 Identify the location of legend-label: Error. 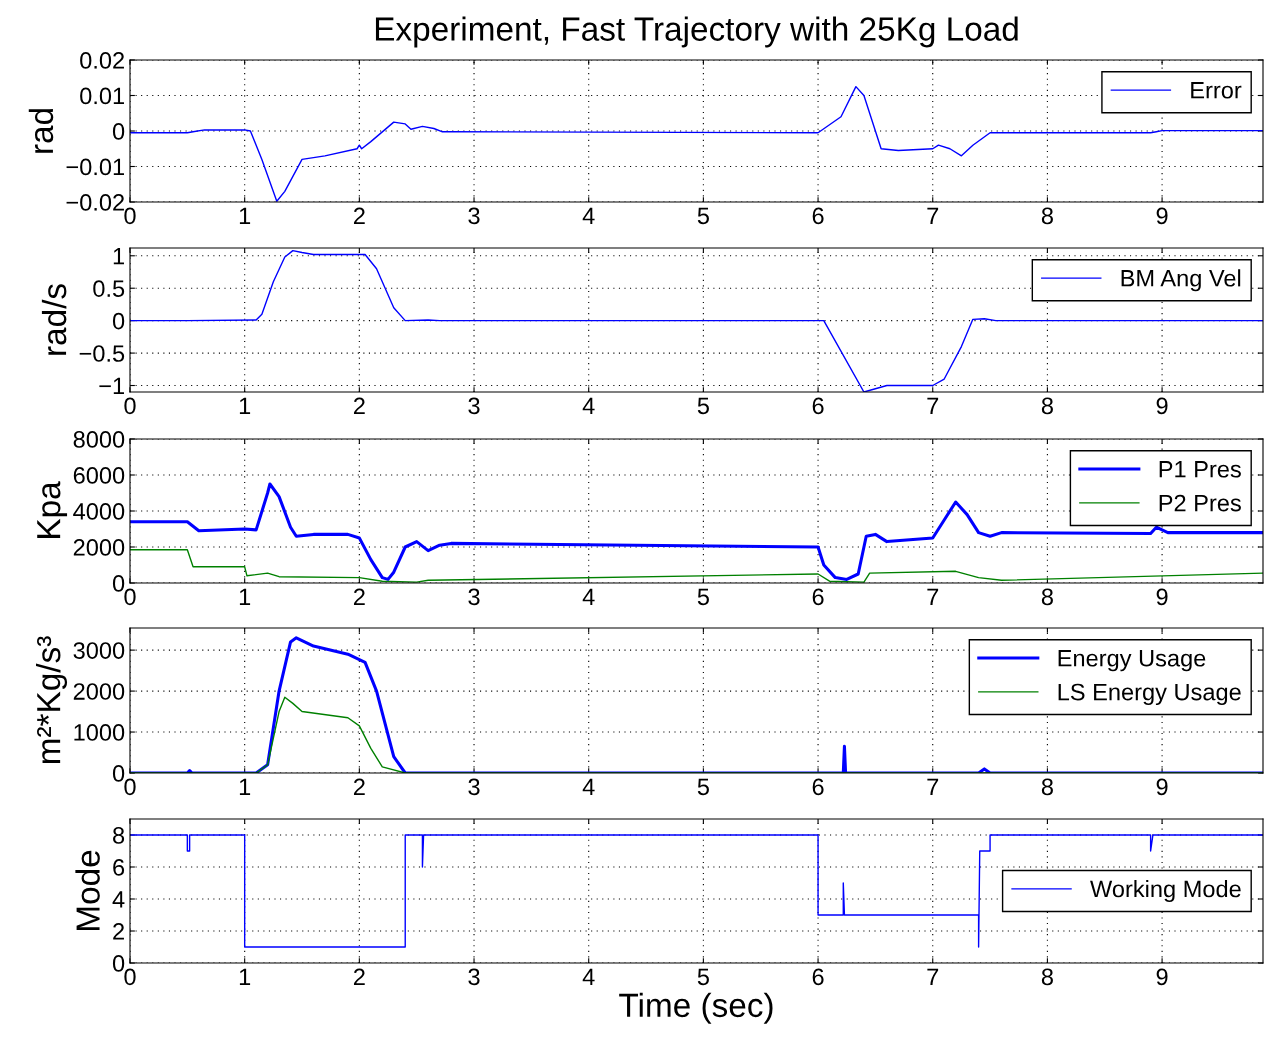
(1216, 90).